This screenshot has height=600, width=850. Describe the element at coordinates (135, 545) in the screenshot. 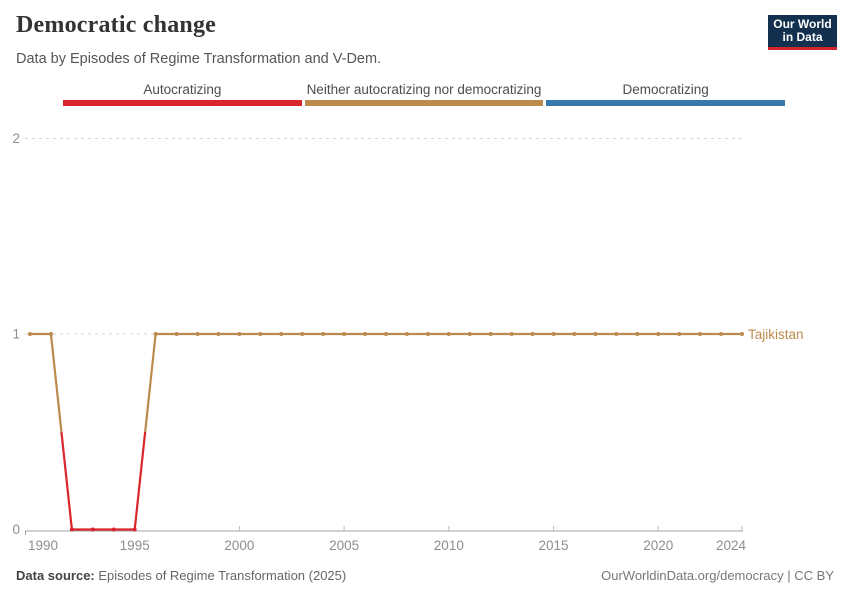

I see `x-tick-label: 1995` at that location.